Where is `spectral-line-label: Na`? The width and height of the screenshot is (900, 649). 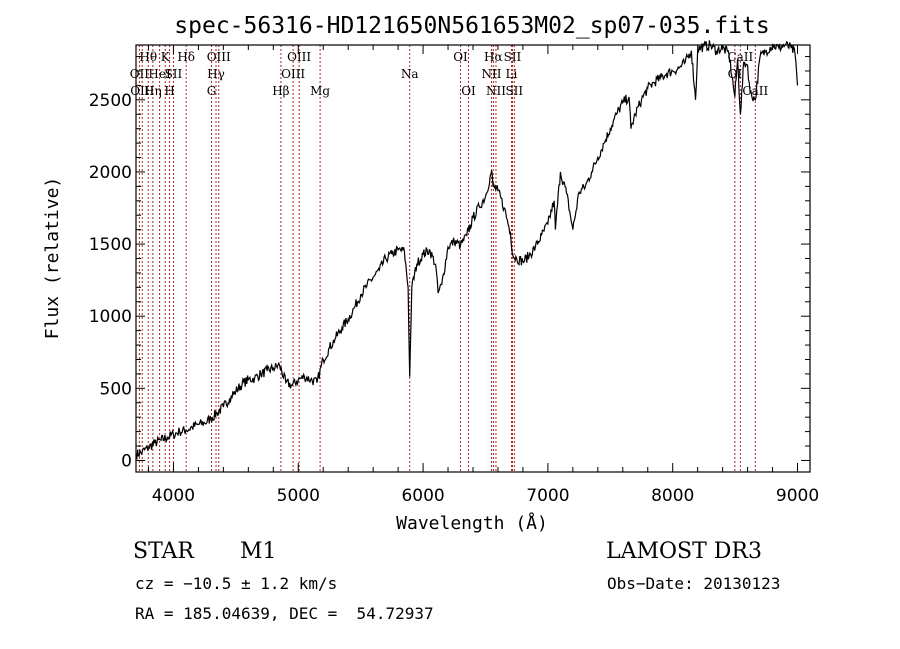
spectral-line-label: Na is located at coordinates (410, 74).